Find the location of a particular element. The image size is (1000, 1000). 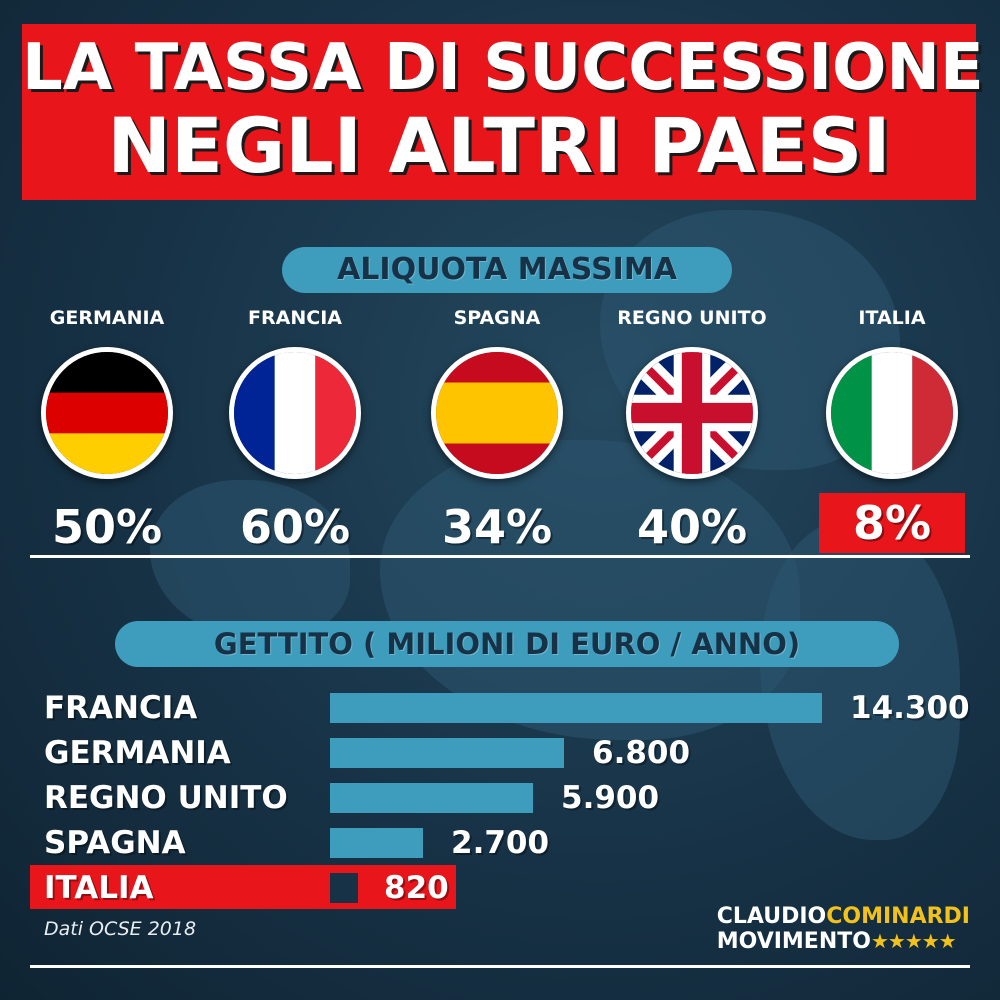

country-italy: ITALIA 8% is located at coordinates (892, 429).